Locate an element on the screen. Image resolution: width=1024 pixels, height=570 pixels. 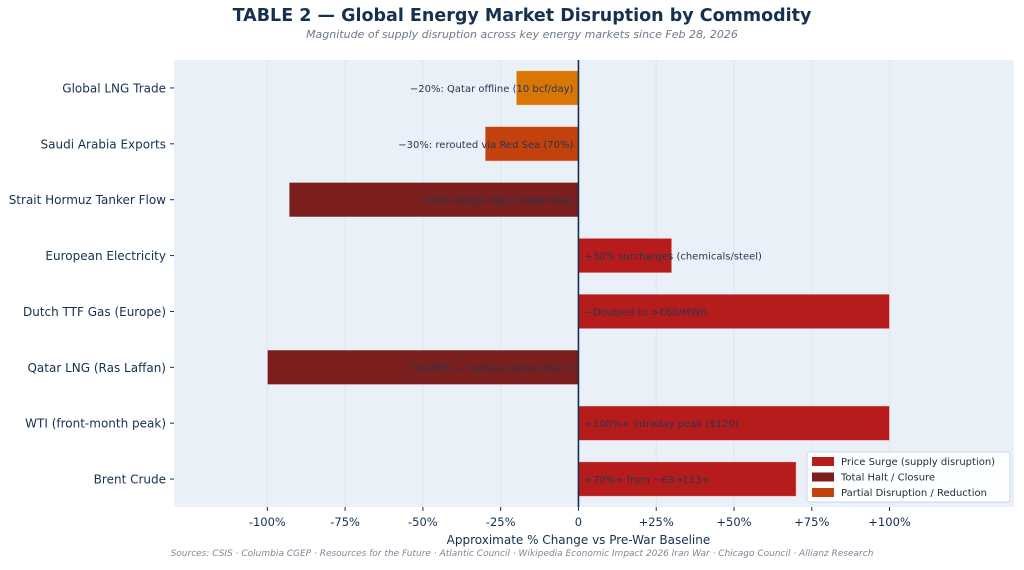
x-tick-label: +75% is located at coordinates (811, 522).